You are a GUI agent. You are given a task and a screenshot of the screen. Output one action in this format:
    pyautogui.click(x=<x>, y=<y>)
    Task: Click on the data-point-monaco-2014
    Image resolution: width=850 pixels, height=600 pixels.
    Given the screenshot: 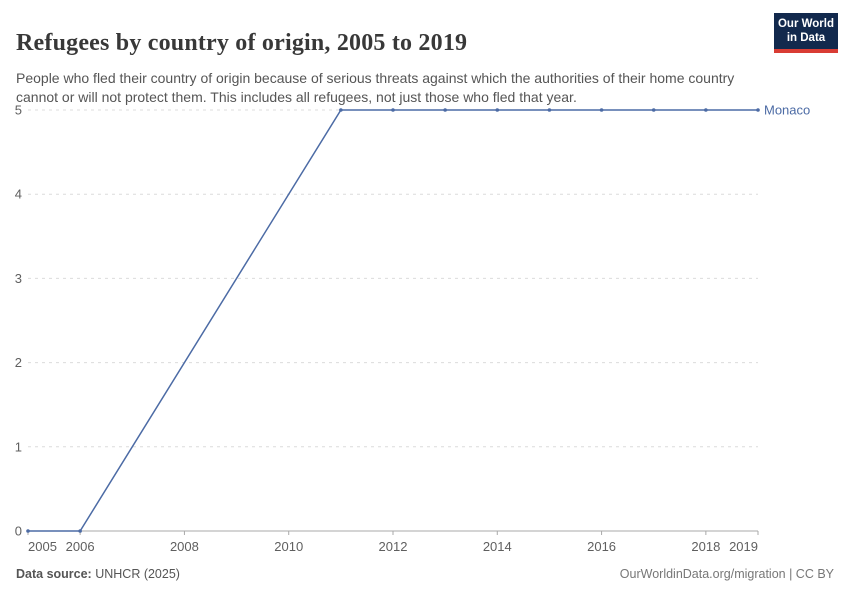 What is the action you would take?
    pyautogui.click(x=497, y=110)
    